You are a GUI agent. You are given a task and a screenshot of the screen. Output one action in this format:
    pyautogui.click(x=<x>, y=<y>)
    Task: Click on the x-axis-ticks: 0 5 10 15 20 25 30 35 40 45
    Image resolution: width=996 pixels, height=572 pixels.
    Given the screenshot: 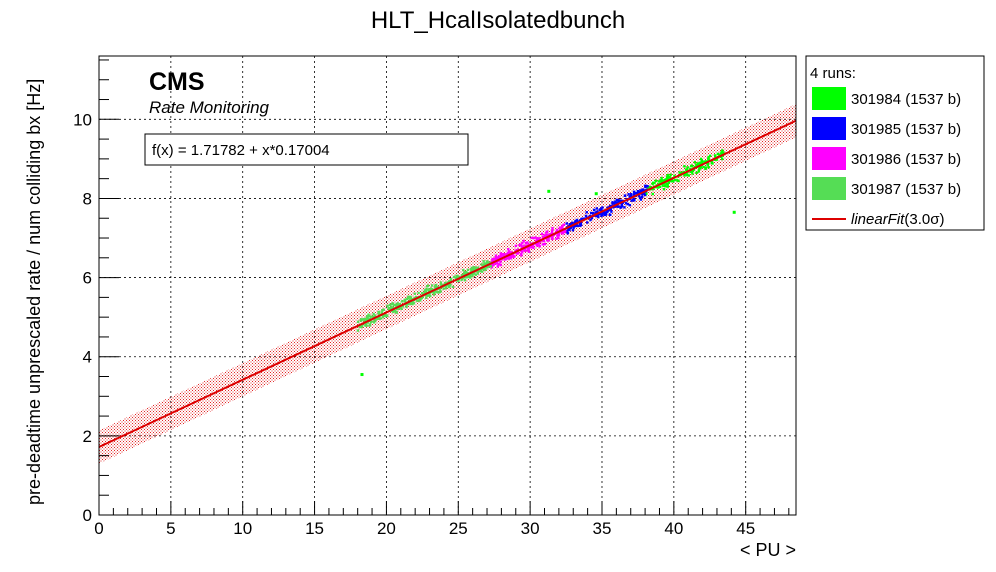 What is the action you would take?
    pyautogui.click(x=442, y=519)
    